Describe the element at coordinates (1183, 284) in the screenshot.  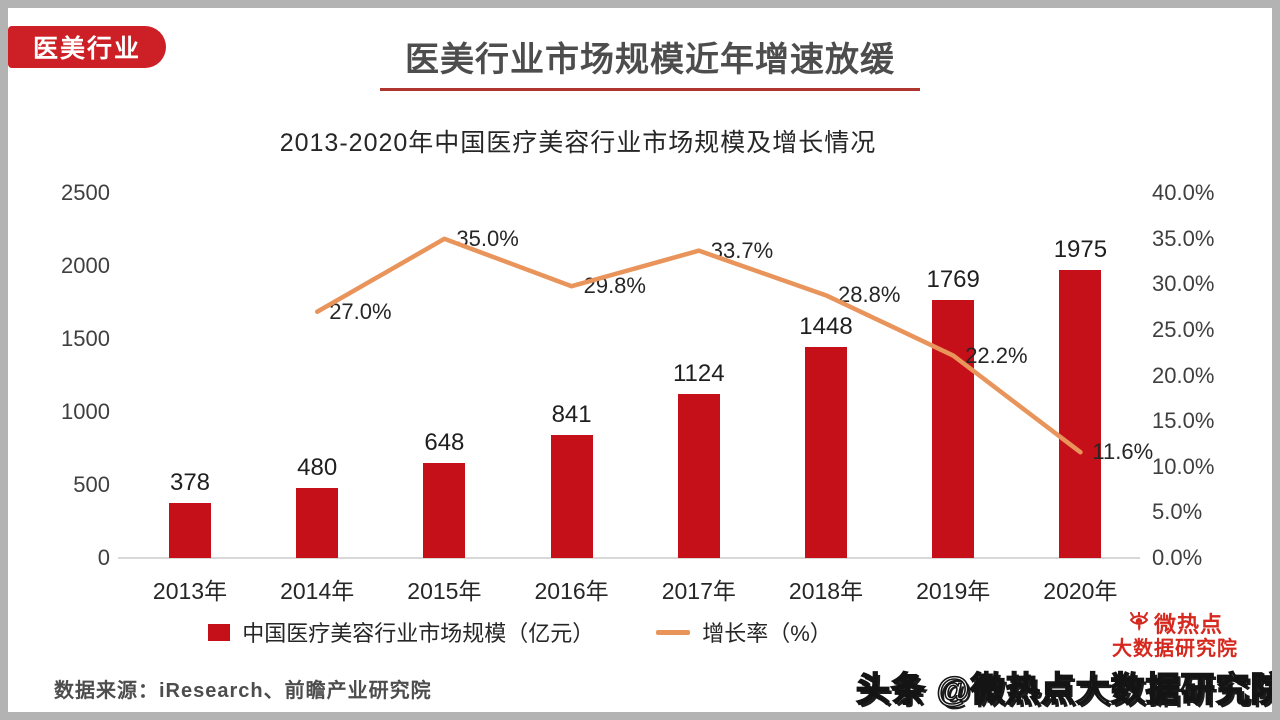
I see `y-axis-right-tick: 30.0%` at that location.